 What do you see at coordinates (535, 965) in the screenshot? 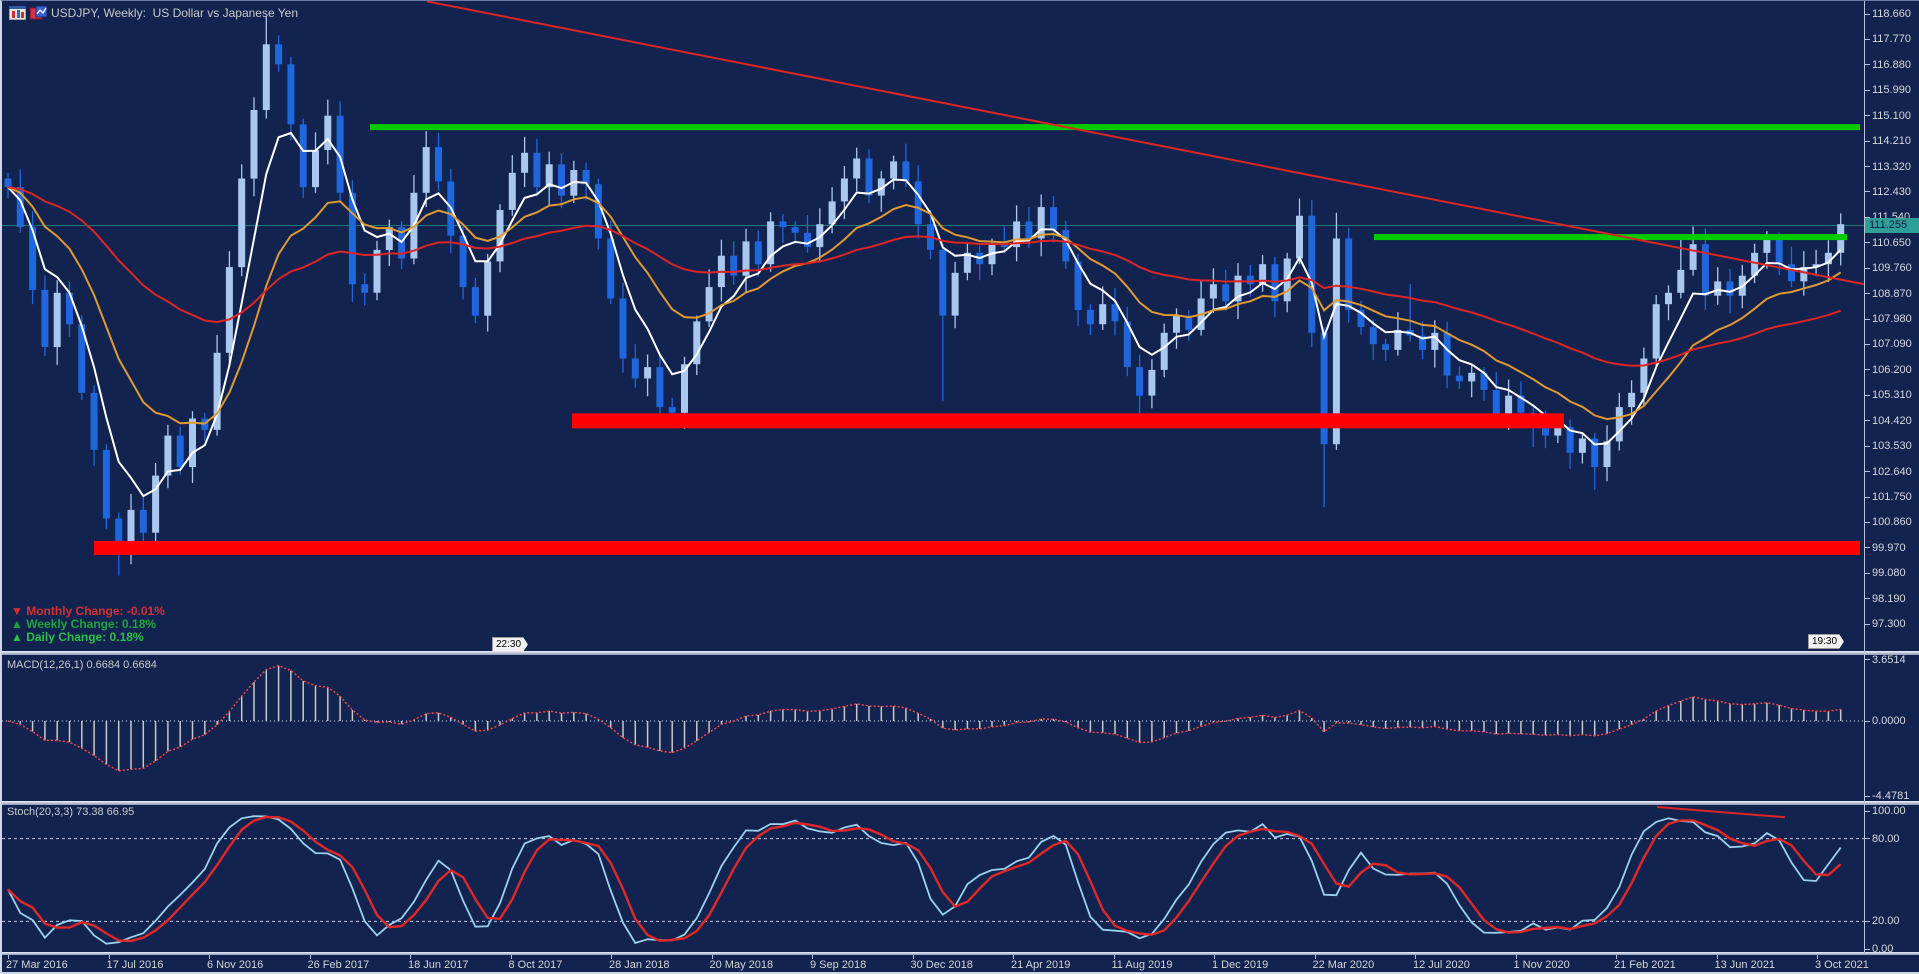
I see `date-label: 8 Oct 2017` at bounding box center [535, 965].